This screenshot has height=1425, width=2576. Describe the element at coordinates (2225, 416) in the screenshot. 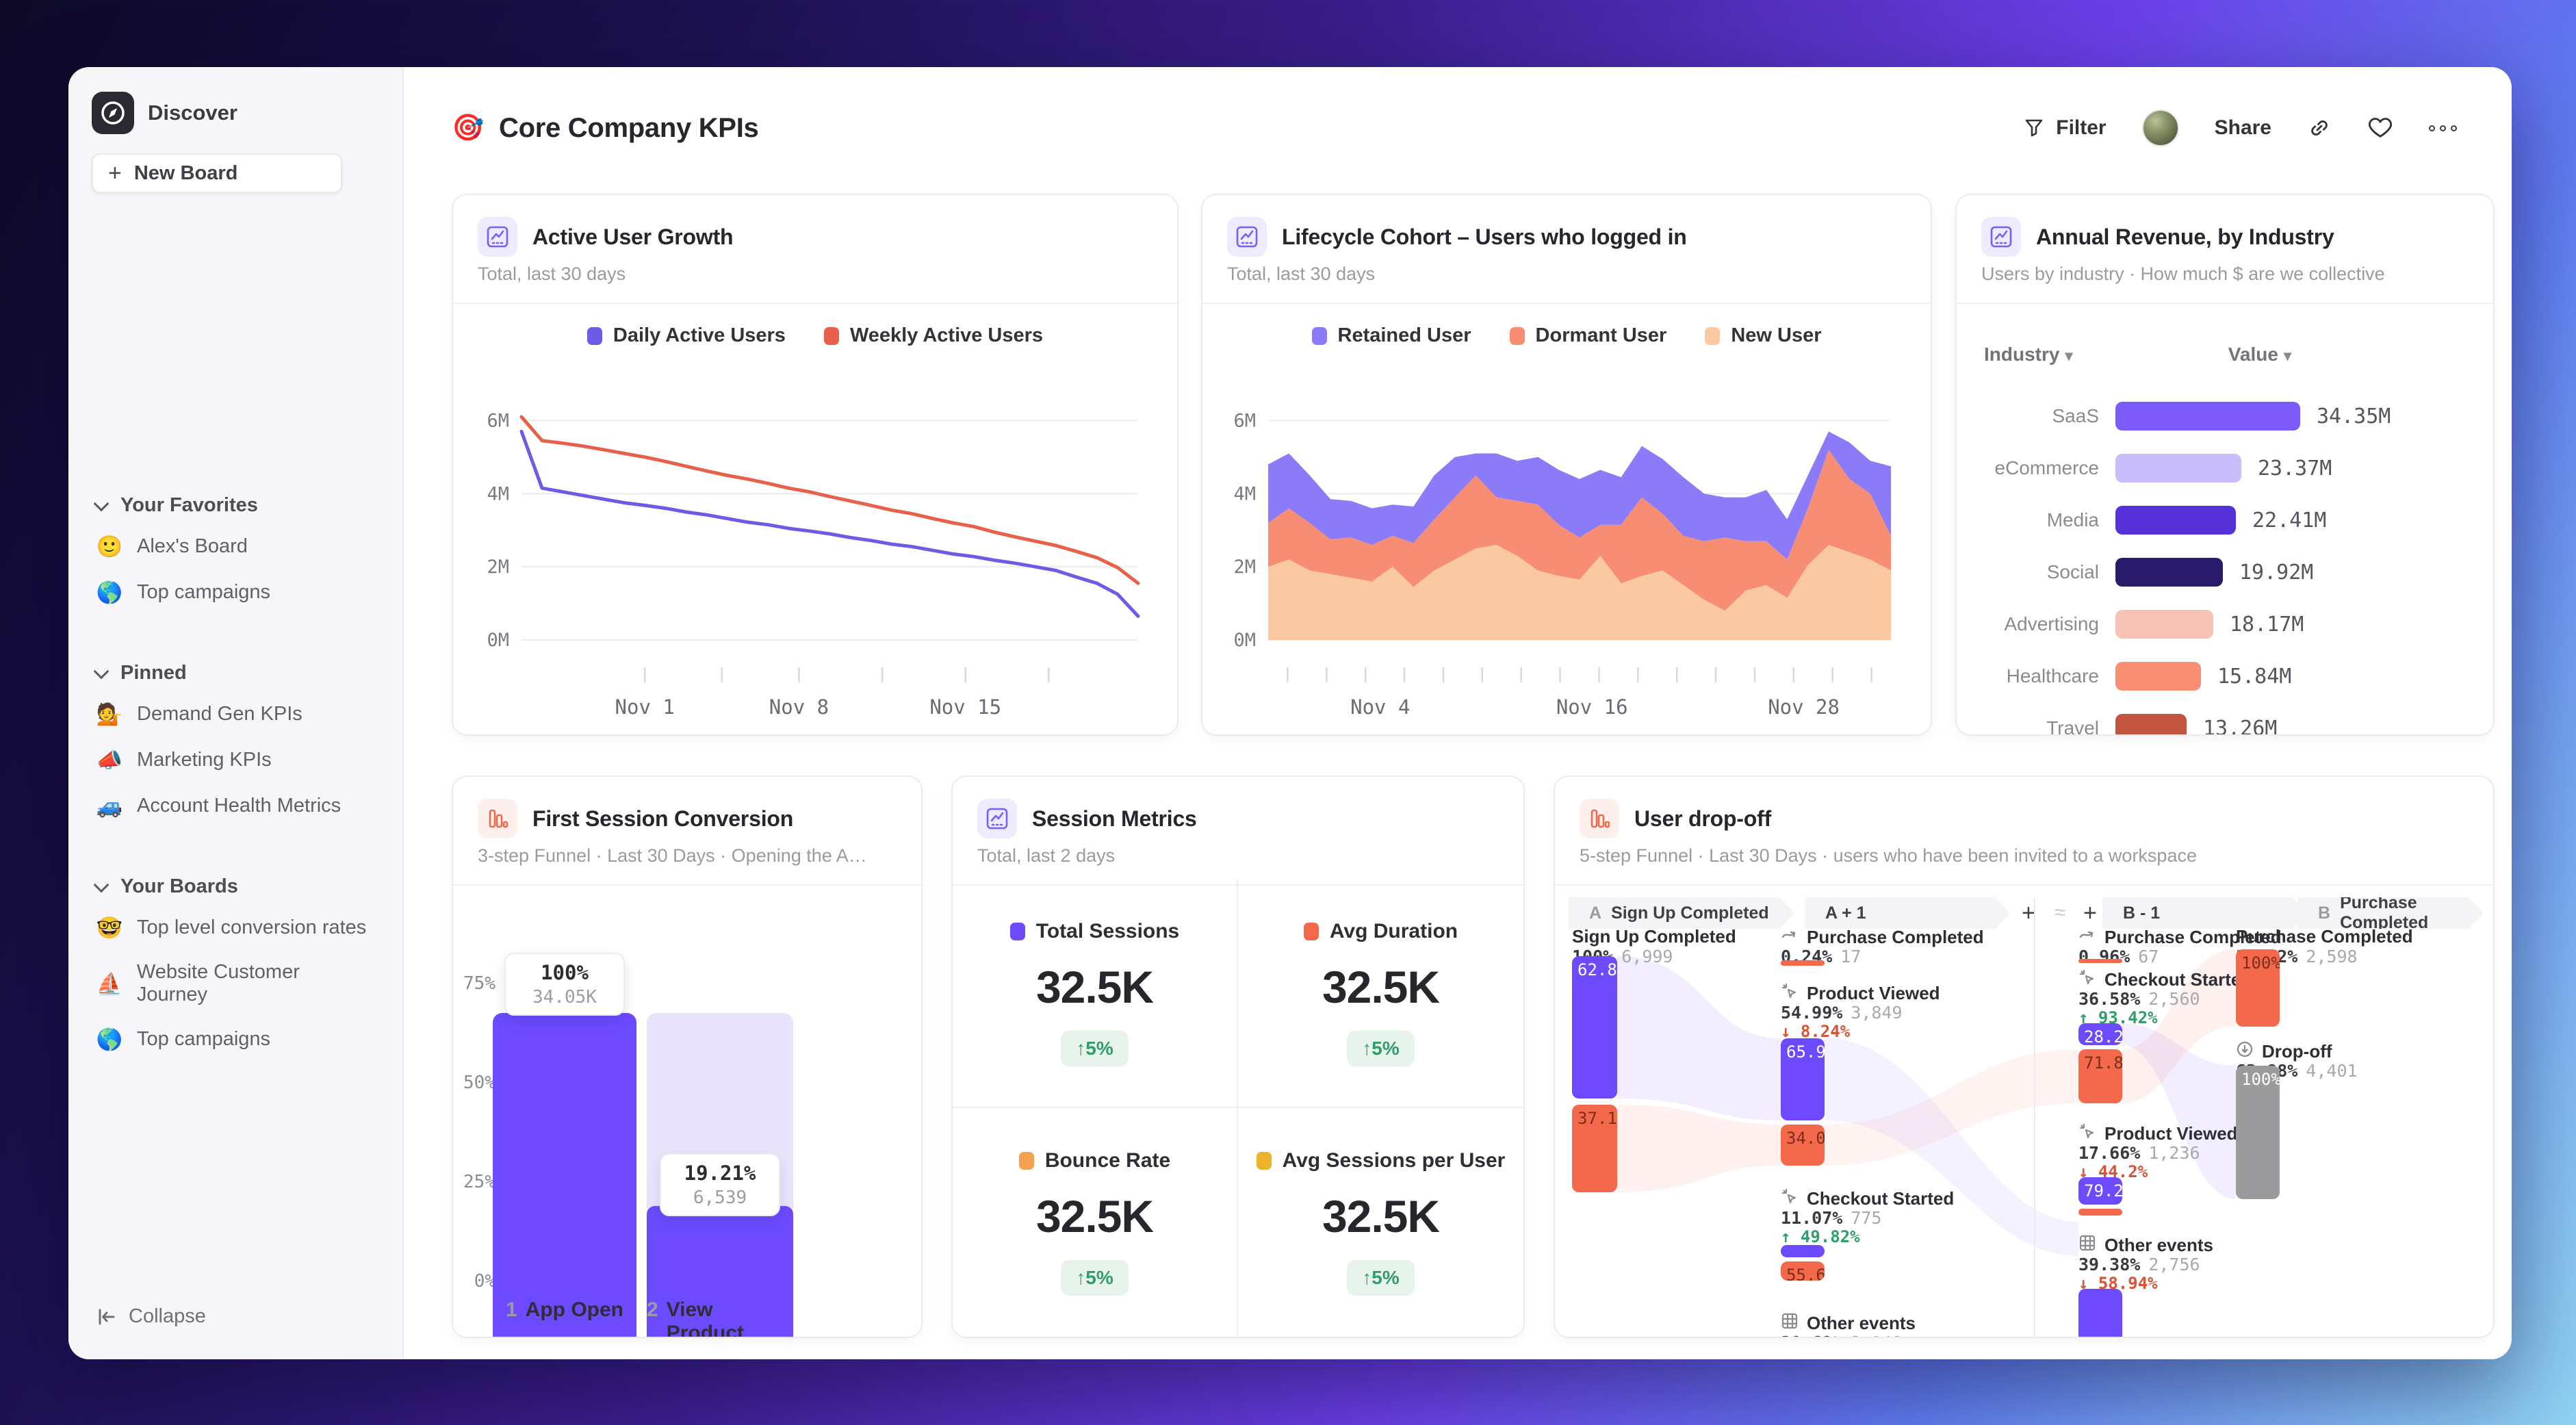

I see `industry-row-saas: SaaS 34.35M` at that location.